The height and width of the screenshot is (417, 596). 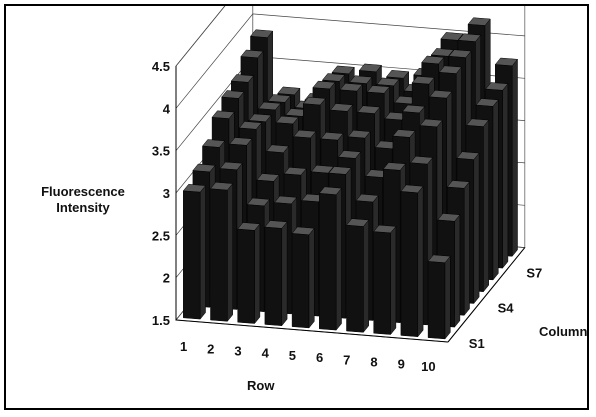 I want to click on y-tick-label: 4.5, so click(x=161, y=66).